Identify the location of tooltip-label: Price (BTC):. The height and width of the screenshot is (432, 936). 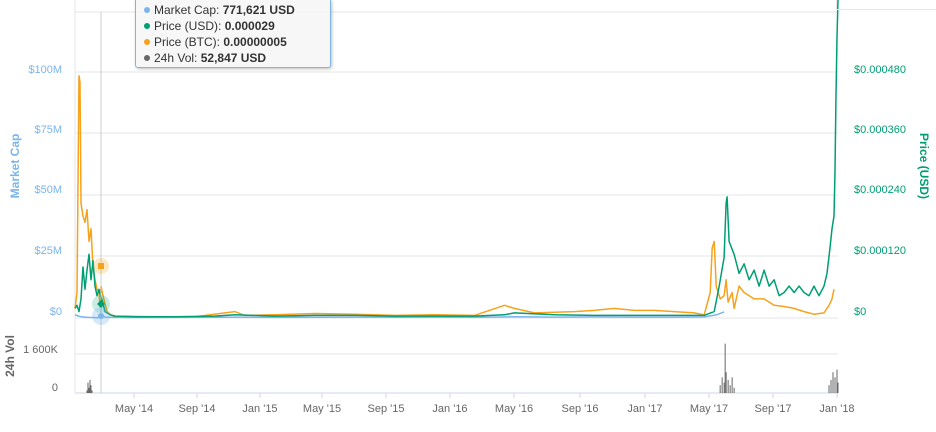
(187, 42).